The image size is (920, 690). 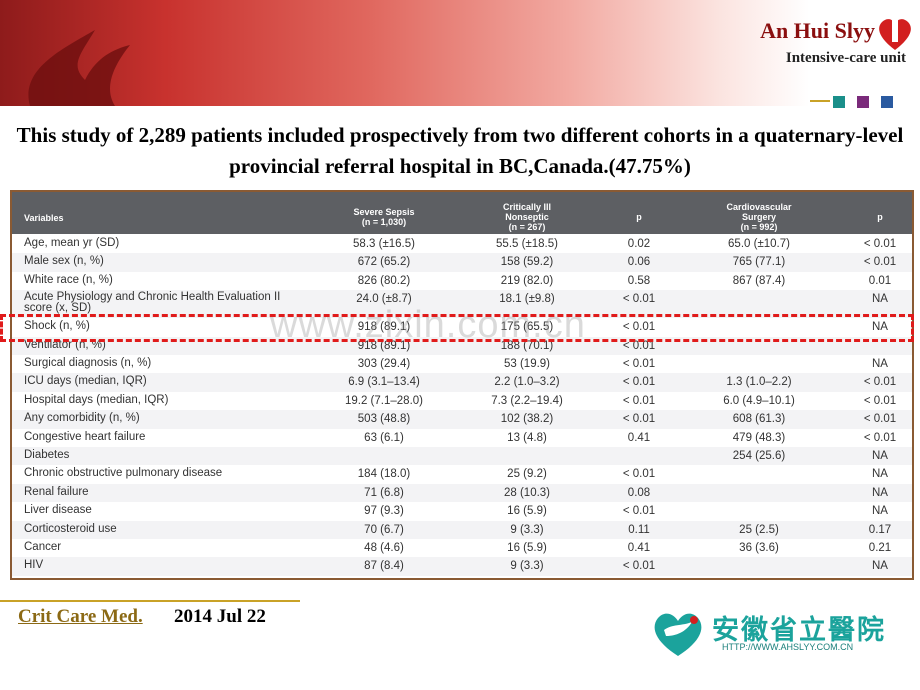 What do you see at coordinates (85, 436) in the screenshot?
I see `row-label: Congestive heart failure` at bounding box center [85, 436].